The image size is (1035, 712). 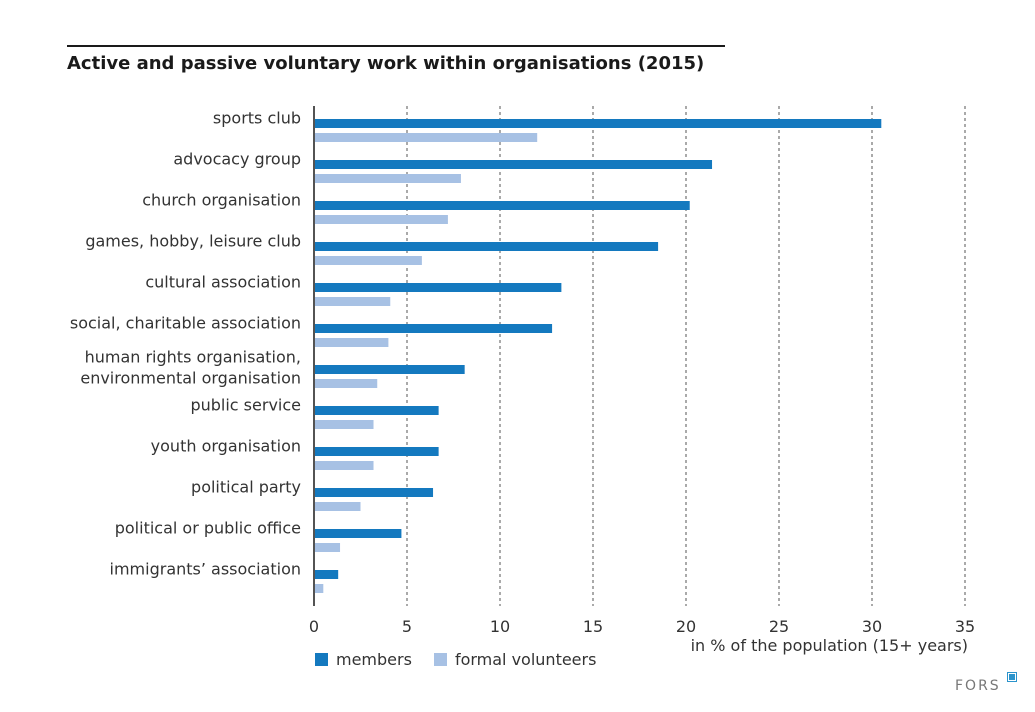 What do you see at coordinates (1012, 677) in the screenshot?
I see `brand-square-icon` at bounding box center [1012, 677].